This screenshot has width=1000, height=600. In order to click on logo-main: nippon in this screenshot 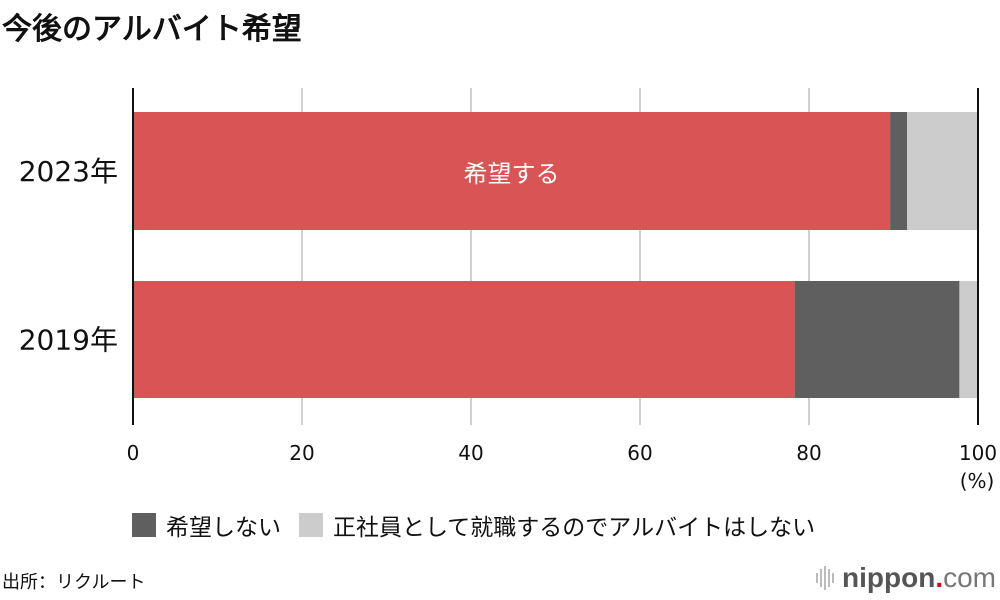, I will do `click(889, 577)`.